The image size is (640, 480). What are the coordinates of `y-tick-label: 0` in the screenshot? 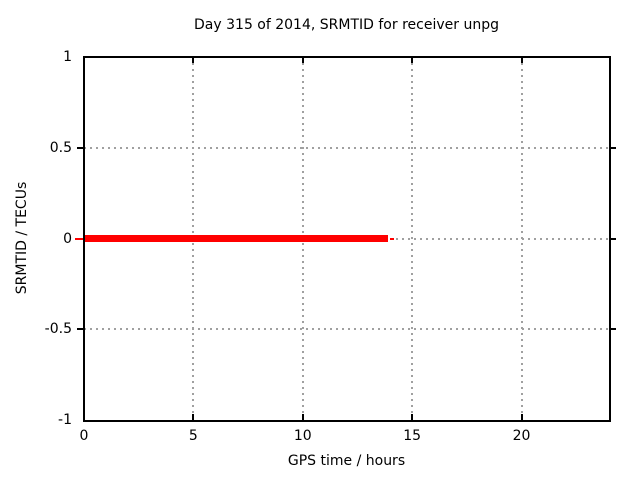 It's located at (67, 238).